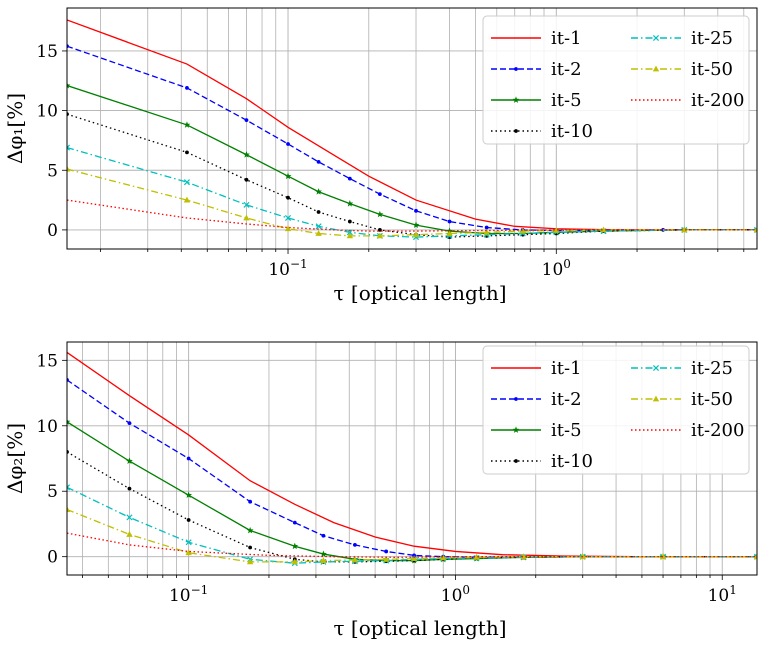  I want to click on y-tick-label: 10, so click(47, 112).